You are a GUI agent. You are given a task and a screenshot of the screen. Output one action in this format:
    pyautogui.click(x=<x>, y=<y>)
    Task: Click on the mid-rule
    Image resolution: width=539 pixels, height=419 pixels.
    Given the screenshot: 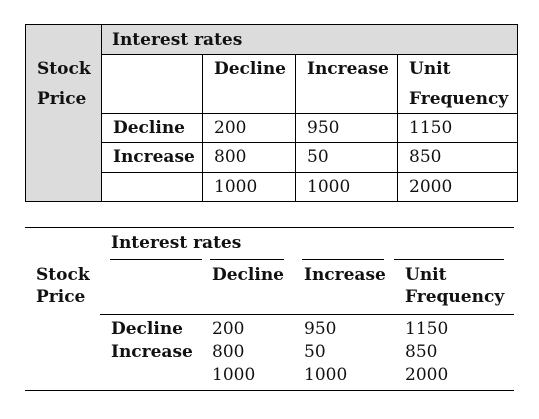 What is the action you would take?
    pyautogui.click(x=307, y=314)
    